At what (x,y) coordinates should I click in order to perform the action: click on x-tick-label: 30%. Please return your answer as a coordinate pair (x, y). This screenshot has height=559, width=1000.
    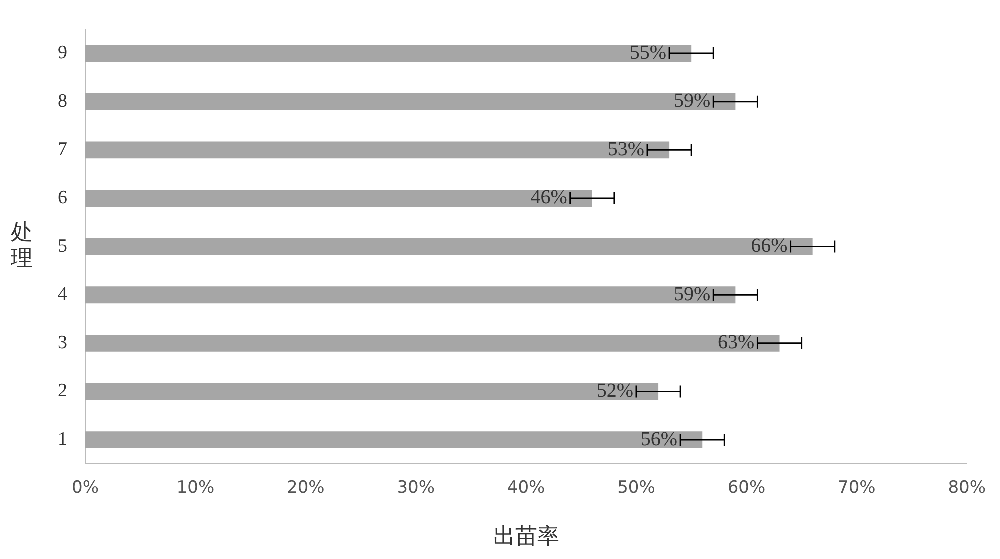
    Looking at the image, I should click on (416, 488).